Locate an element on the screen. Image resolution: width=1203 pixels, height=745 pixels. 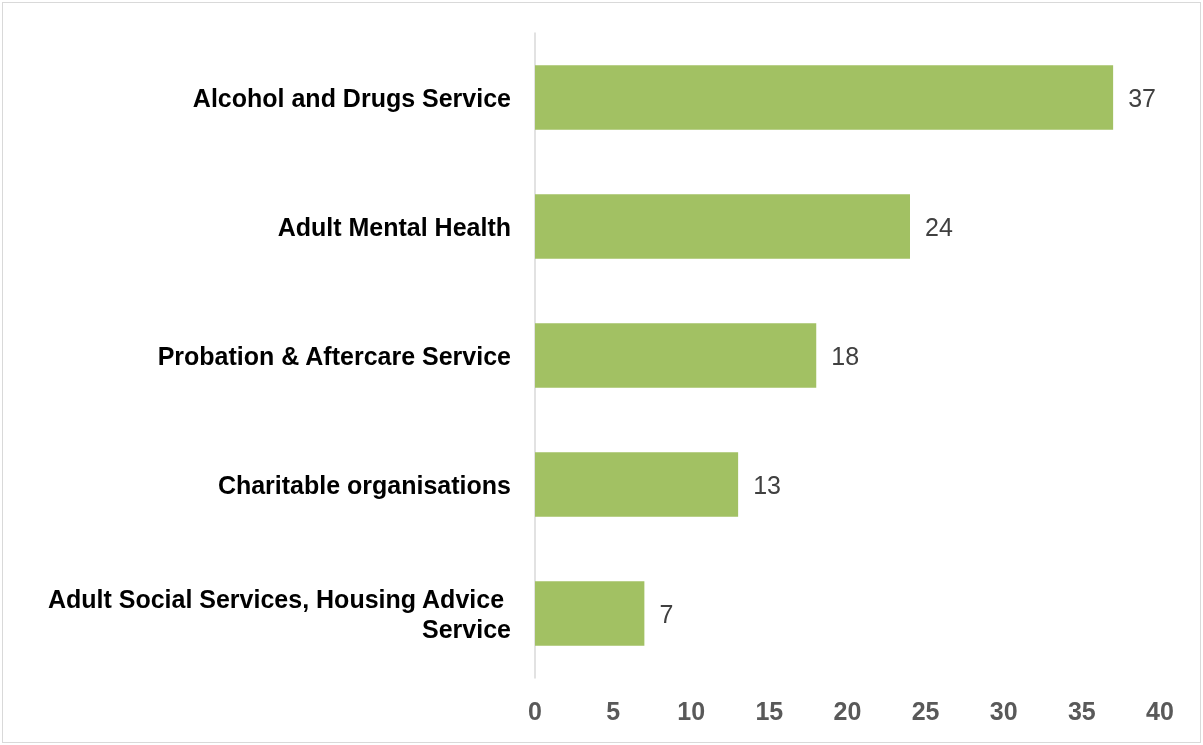
data-label: 24 is located at coordinates (939, 226).